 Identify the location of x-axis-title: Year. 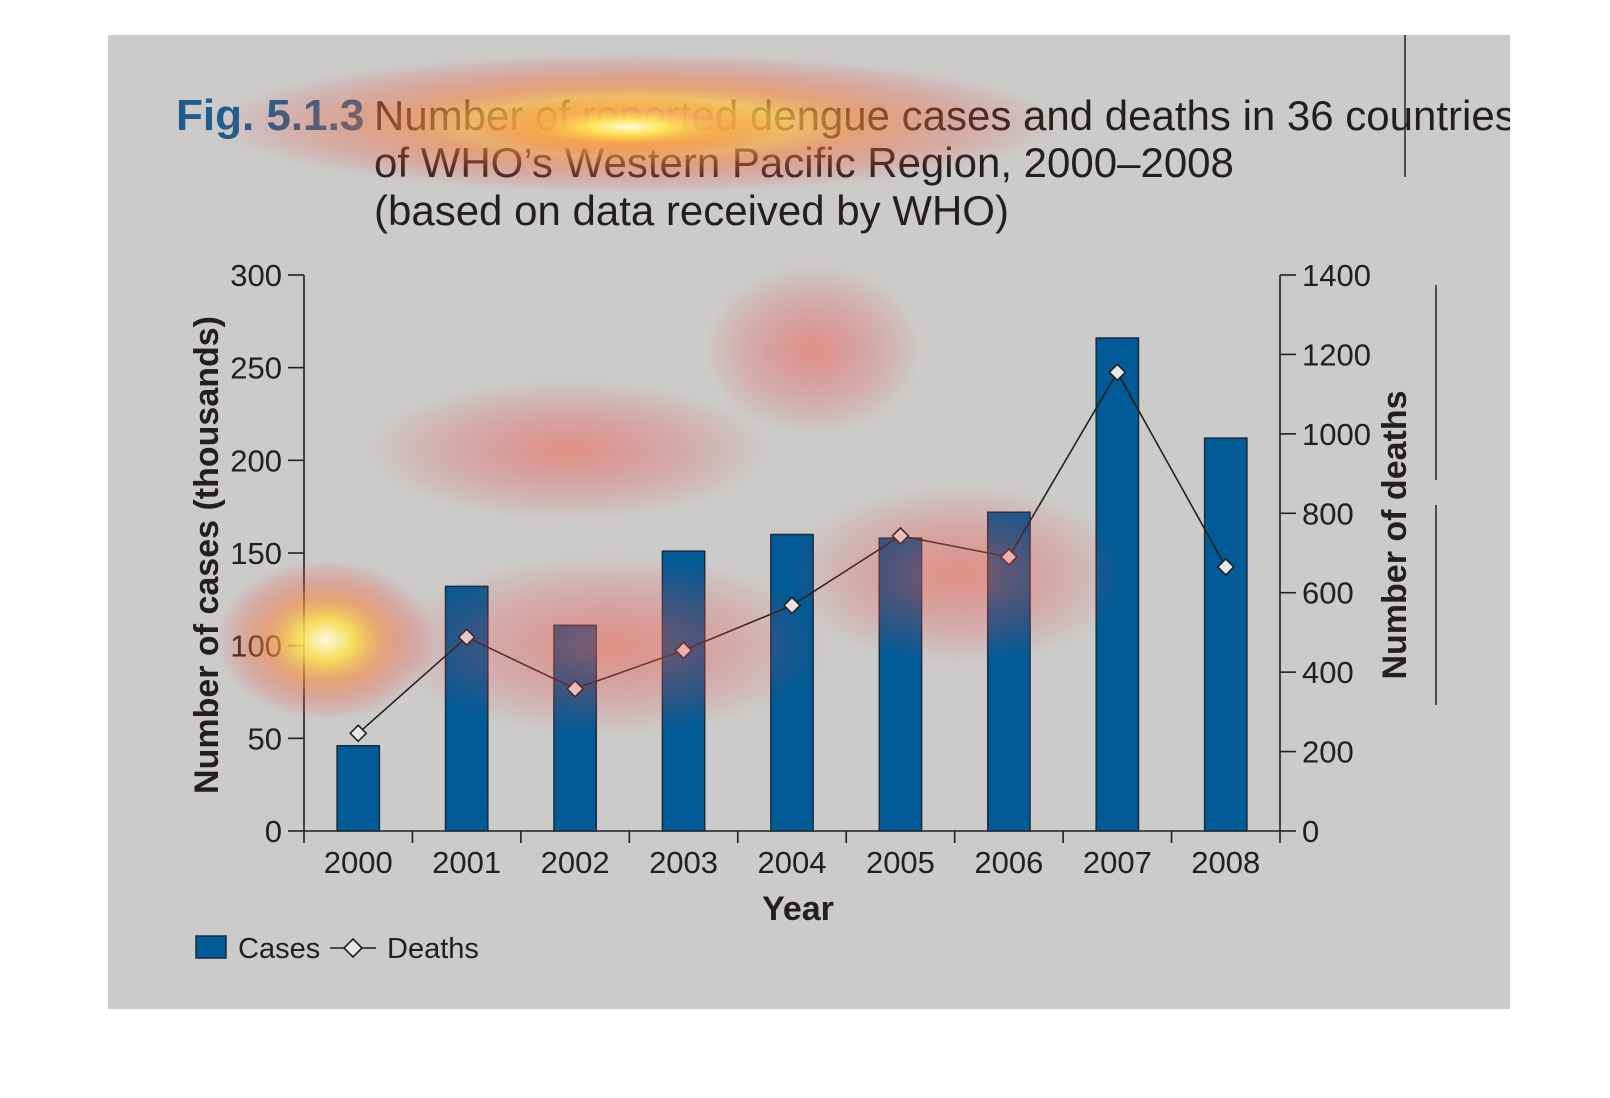
(798, 909).